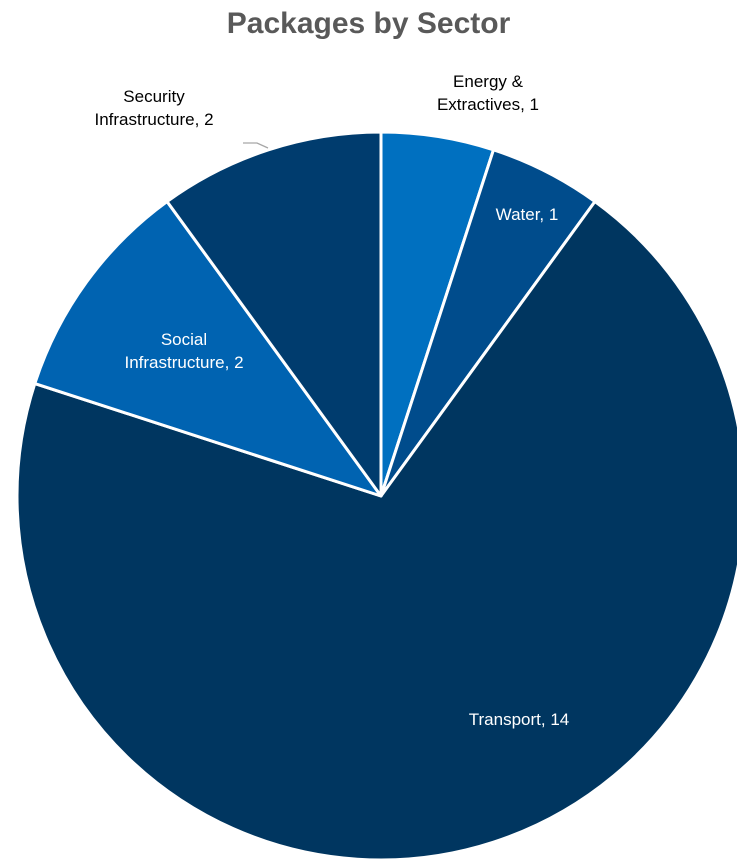  What do you see at coordinates (519, 719) in the screenshot?
I see `slice-label-transport: Transport, 14` at bounding box center [519, 719].